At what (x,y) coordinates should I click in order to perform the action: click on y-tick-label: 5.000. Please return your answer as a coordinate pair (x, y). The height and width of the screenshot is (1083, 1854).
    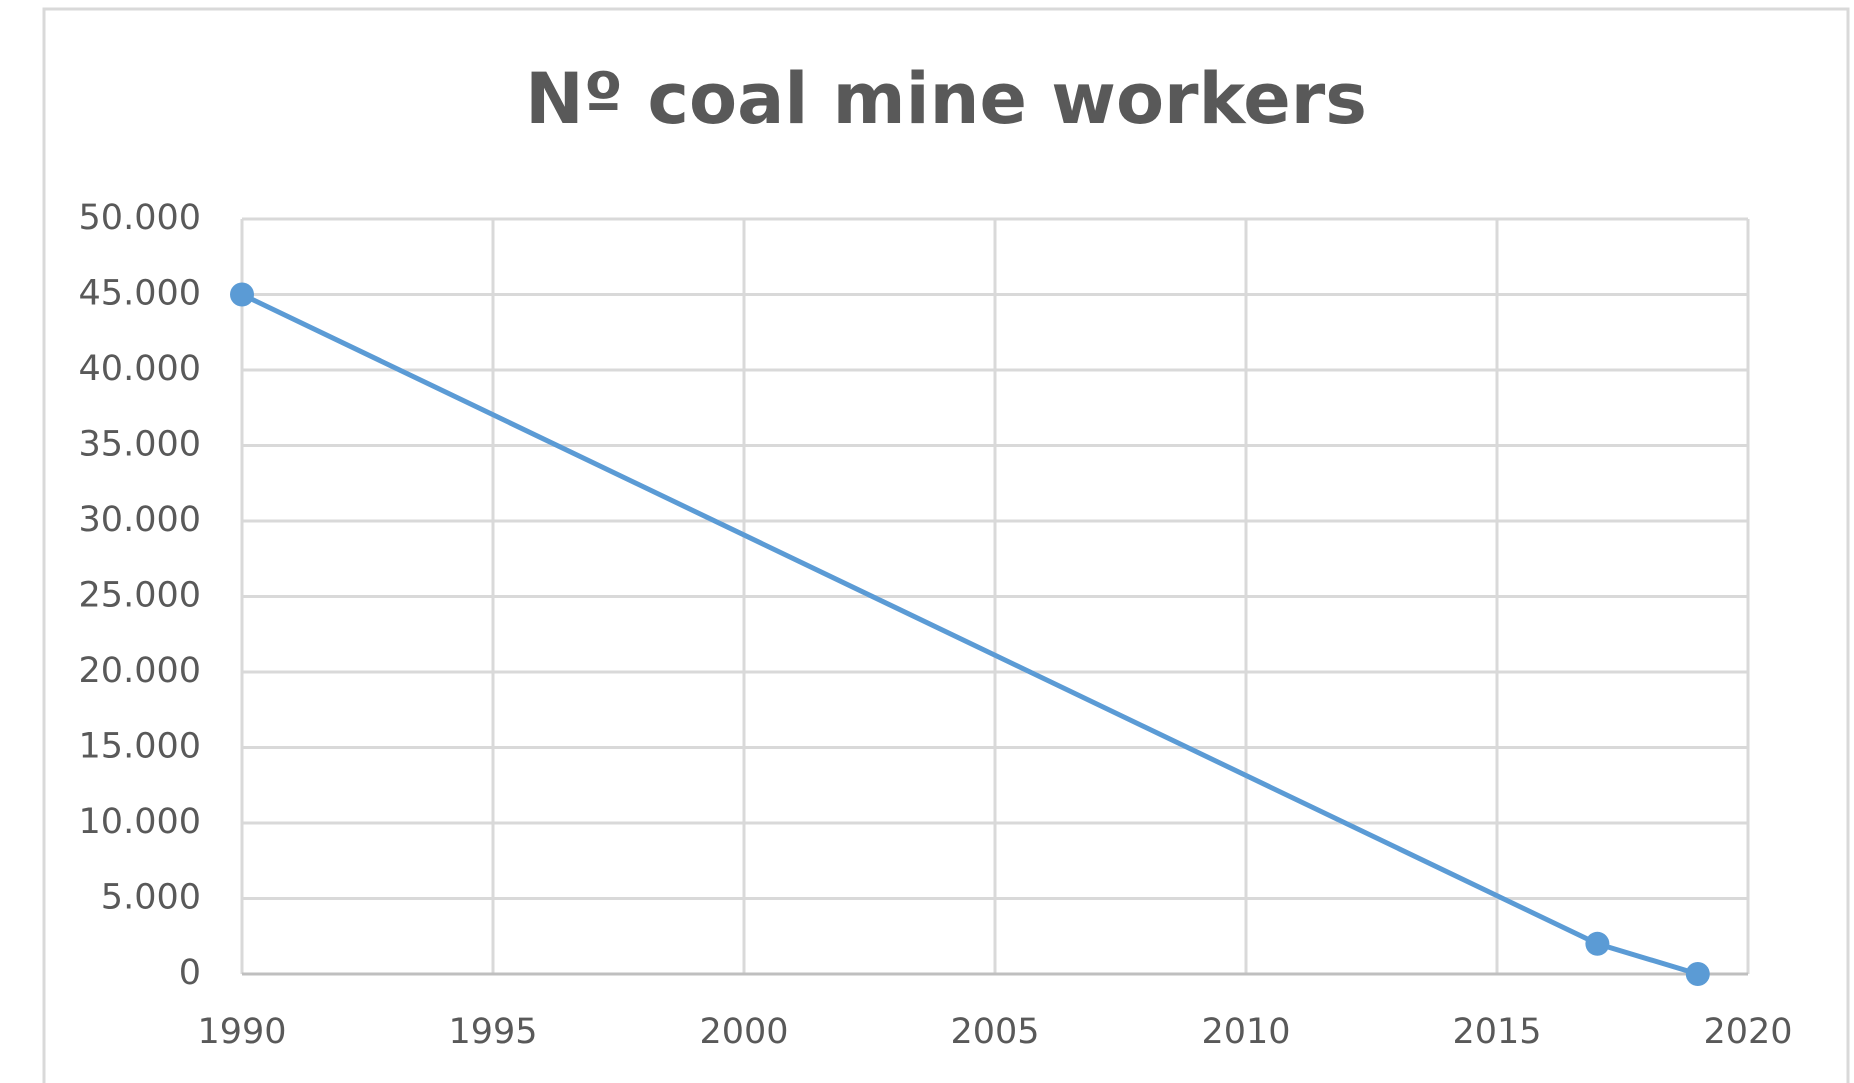
    Looking at the image, I should click on (151, 898).